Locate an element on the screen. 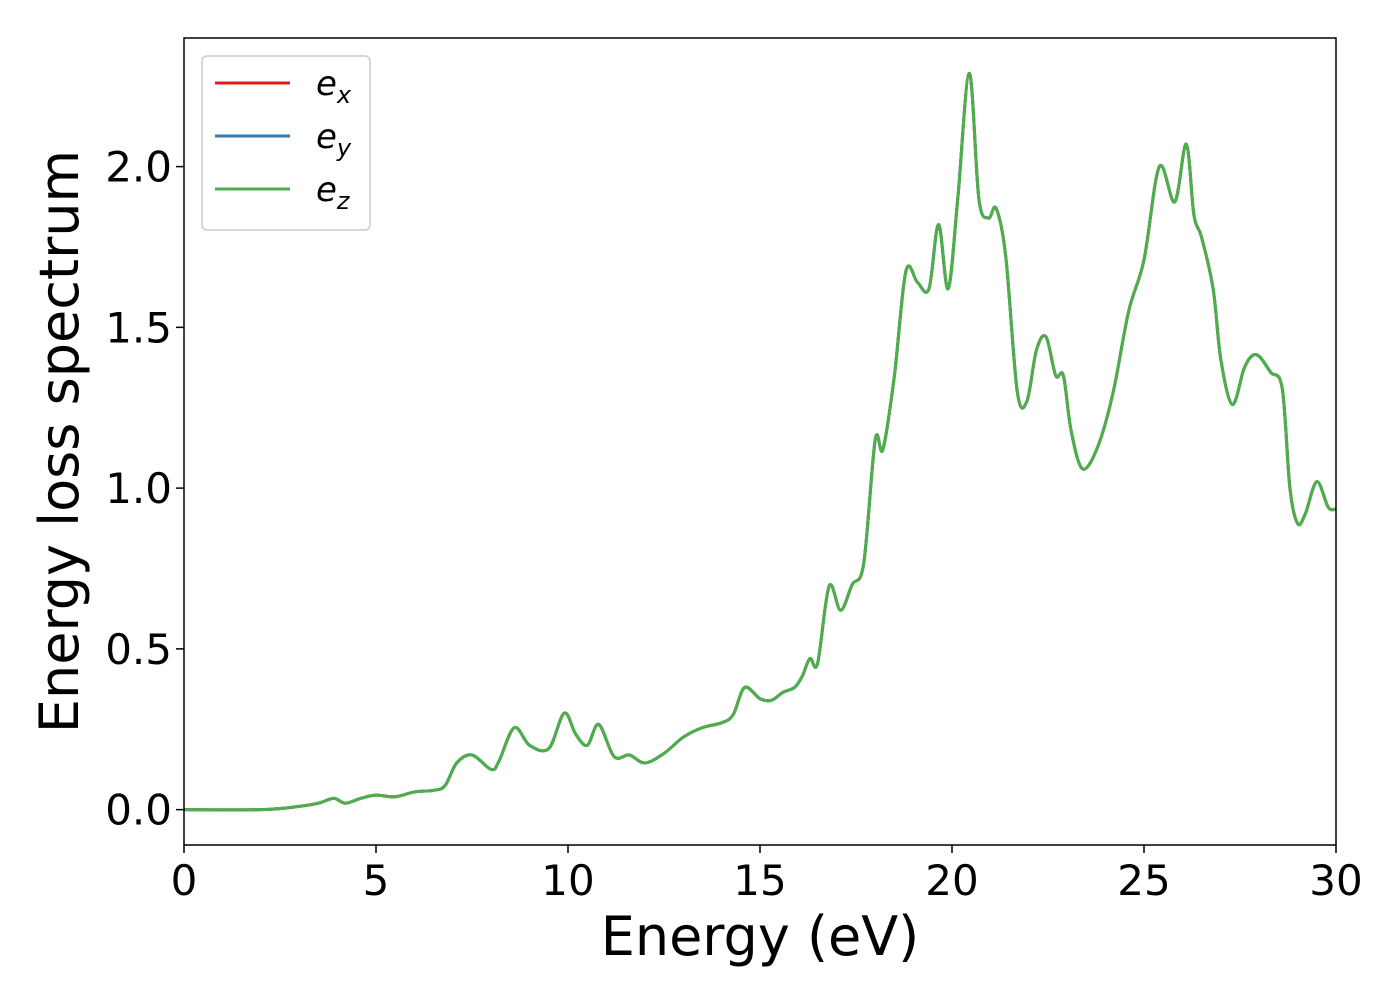 The height and width of the screenshot is (1000, 1400). legend-box is located at coordinates (286, 143).